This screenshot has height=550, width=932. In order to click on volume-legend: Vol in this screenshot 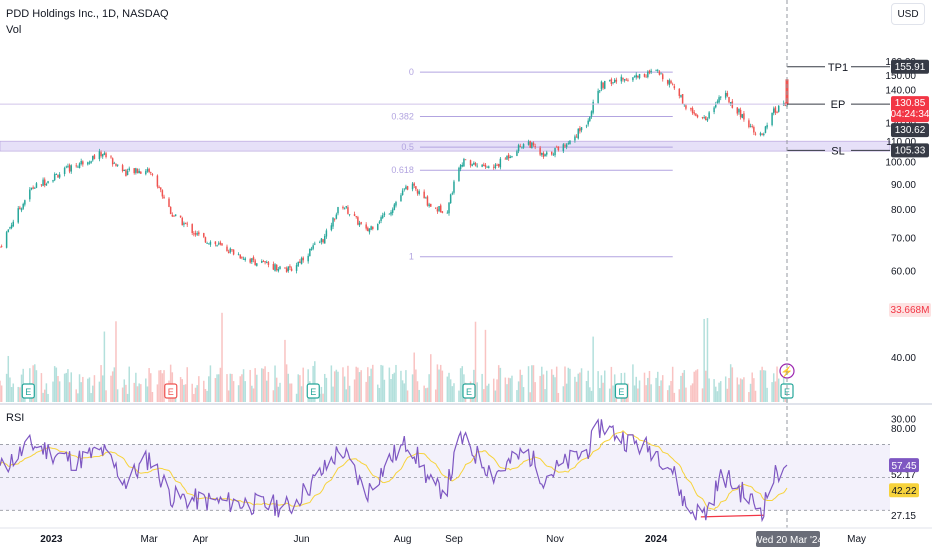, I will do `click(14, 30)`.